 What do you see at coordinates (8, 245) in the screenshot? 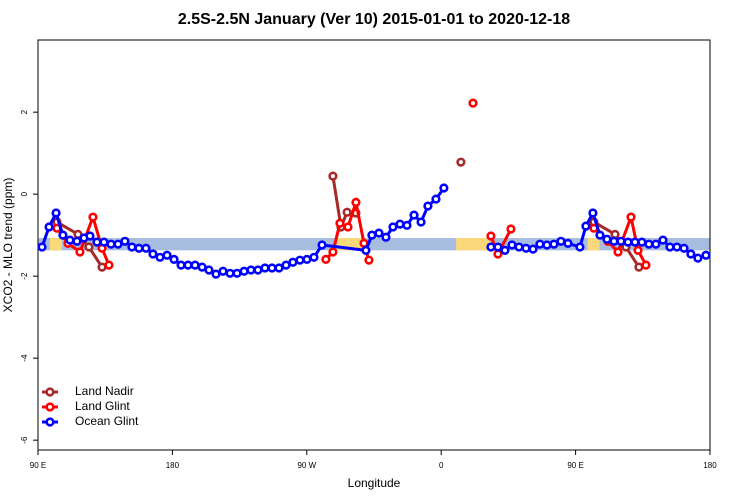
I see `y-axis-label: XCO2 - MLO trend (ppm)` at bounding box center [8, 245].